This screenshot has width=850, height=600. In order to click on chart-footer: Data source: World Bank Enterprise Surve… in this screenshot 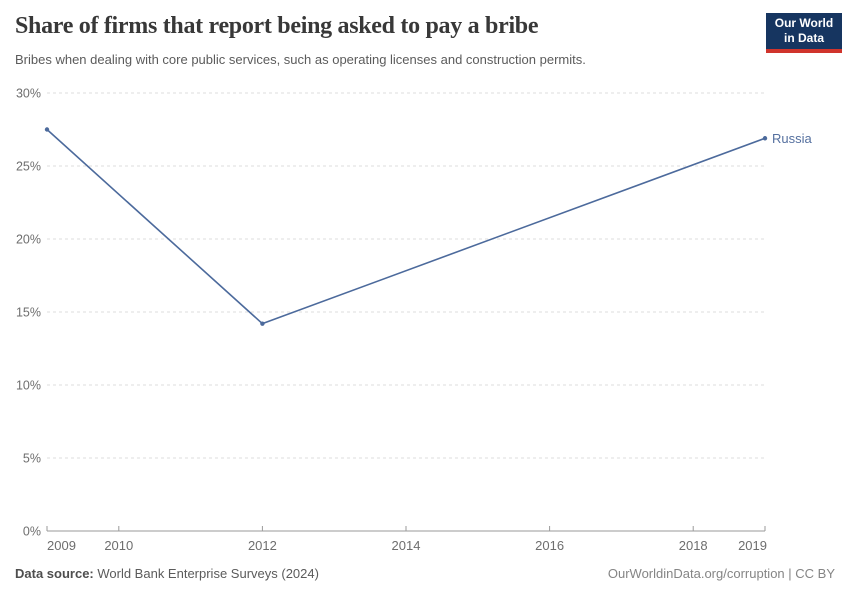, I will do `click(425, 573)`.